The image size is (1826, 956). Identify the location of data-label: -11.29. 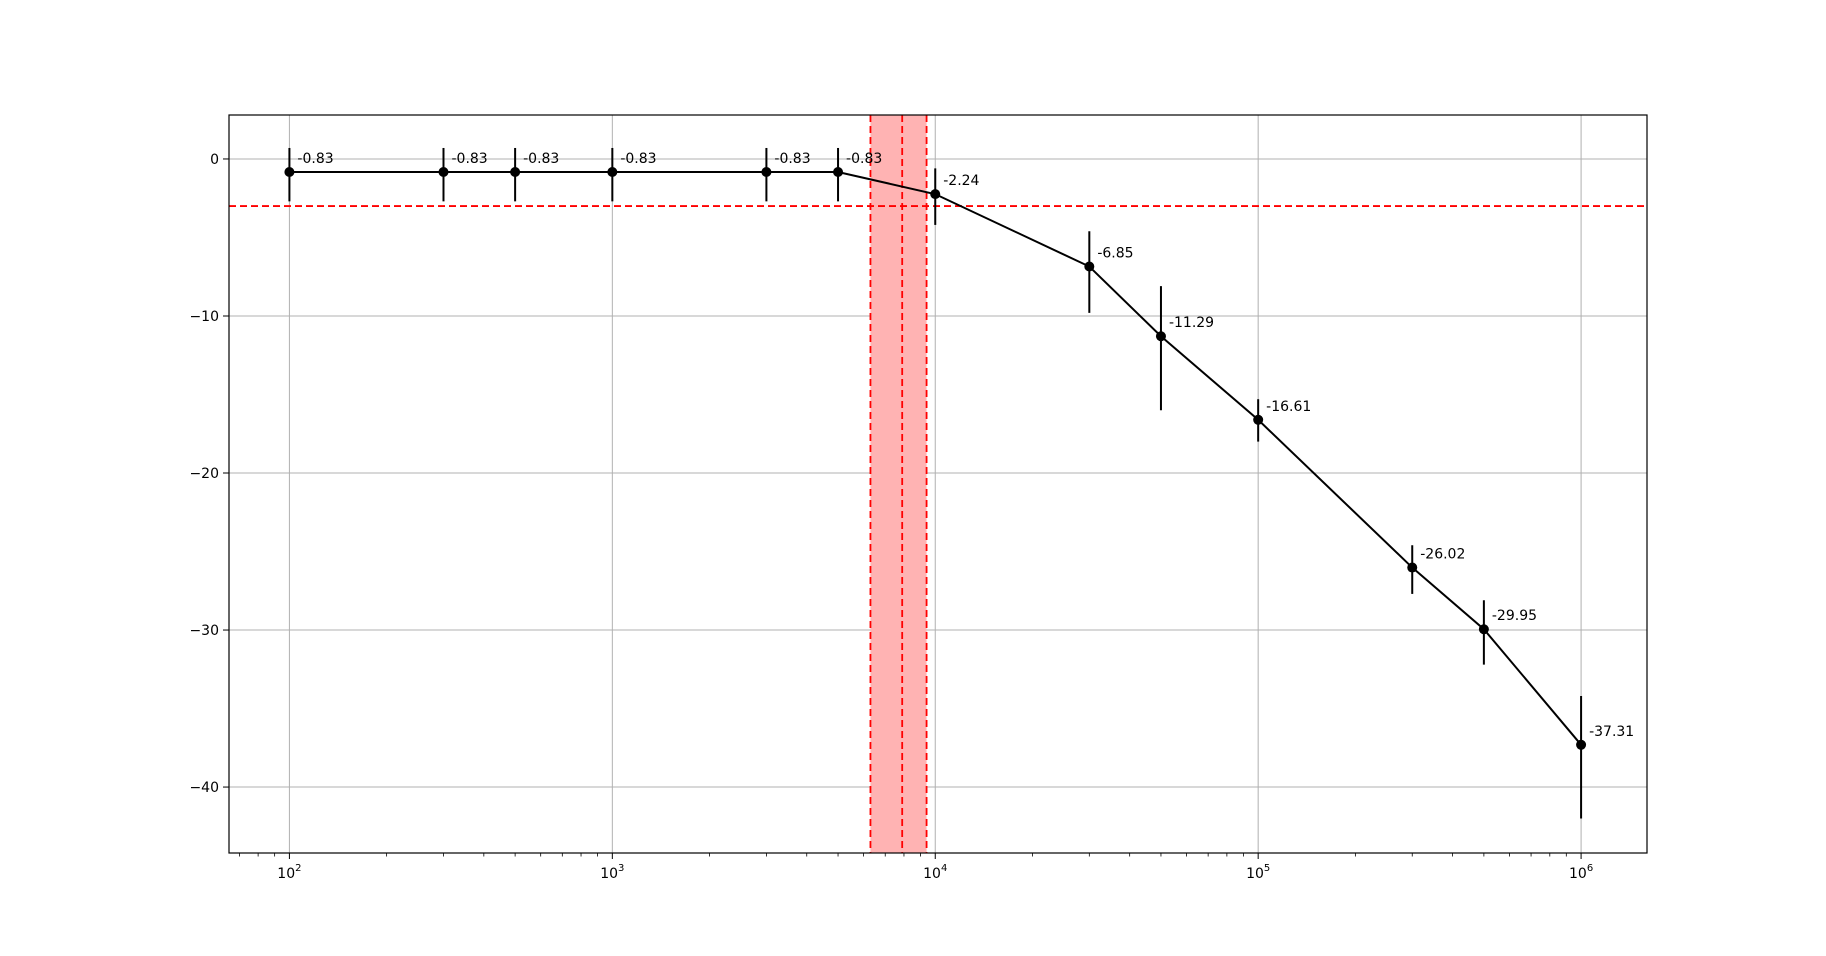
(1191, 323).